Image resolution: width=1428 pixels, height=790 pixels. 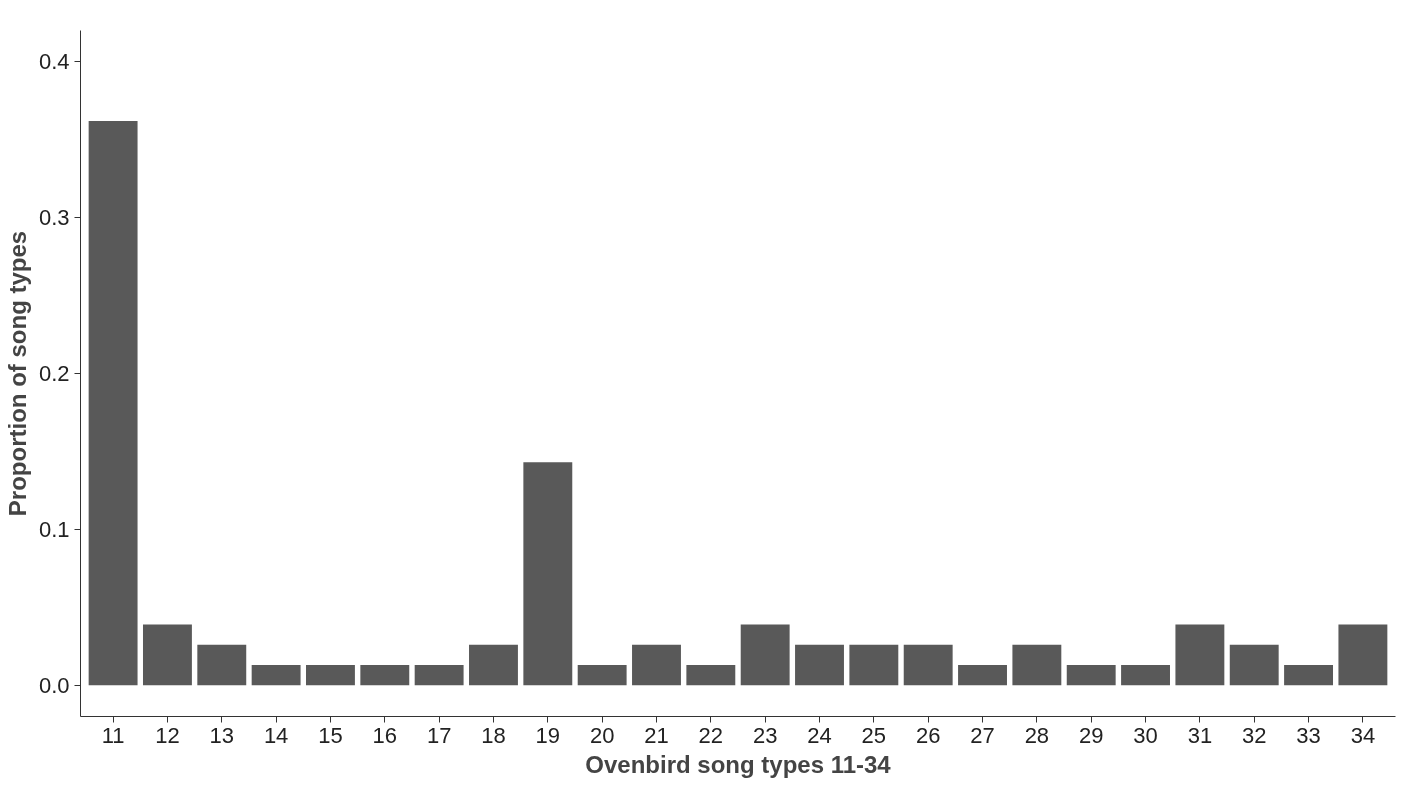 What do you see at coordinates (1363, 735) in the screenshot?
I see `x-tick-label: 34` at bounding box center [1363, 735].